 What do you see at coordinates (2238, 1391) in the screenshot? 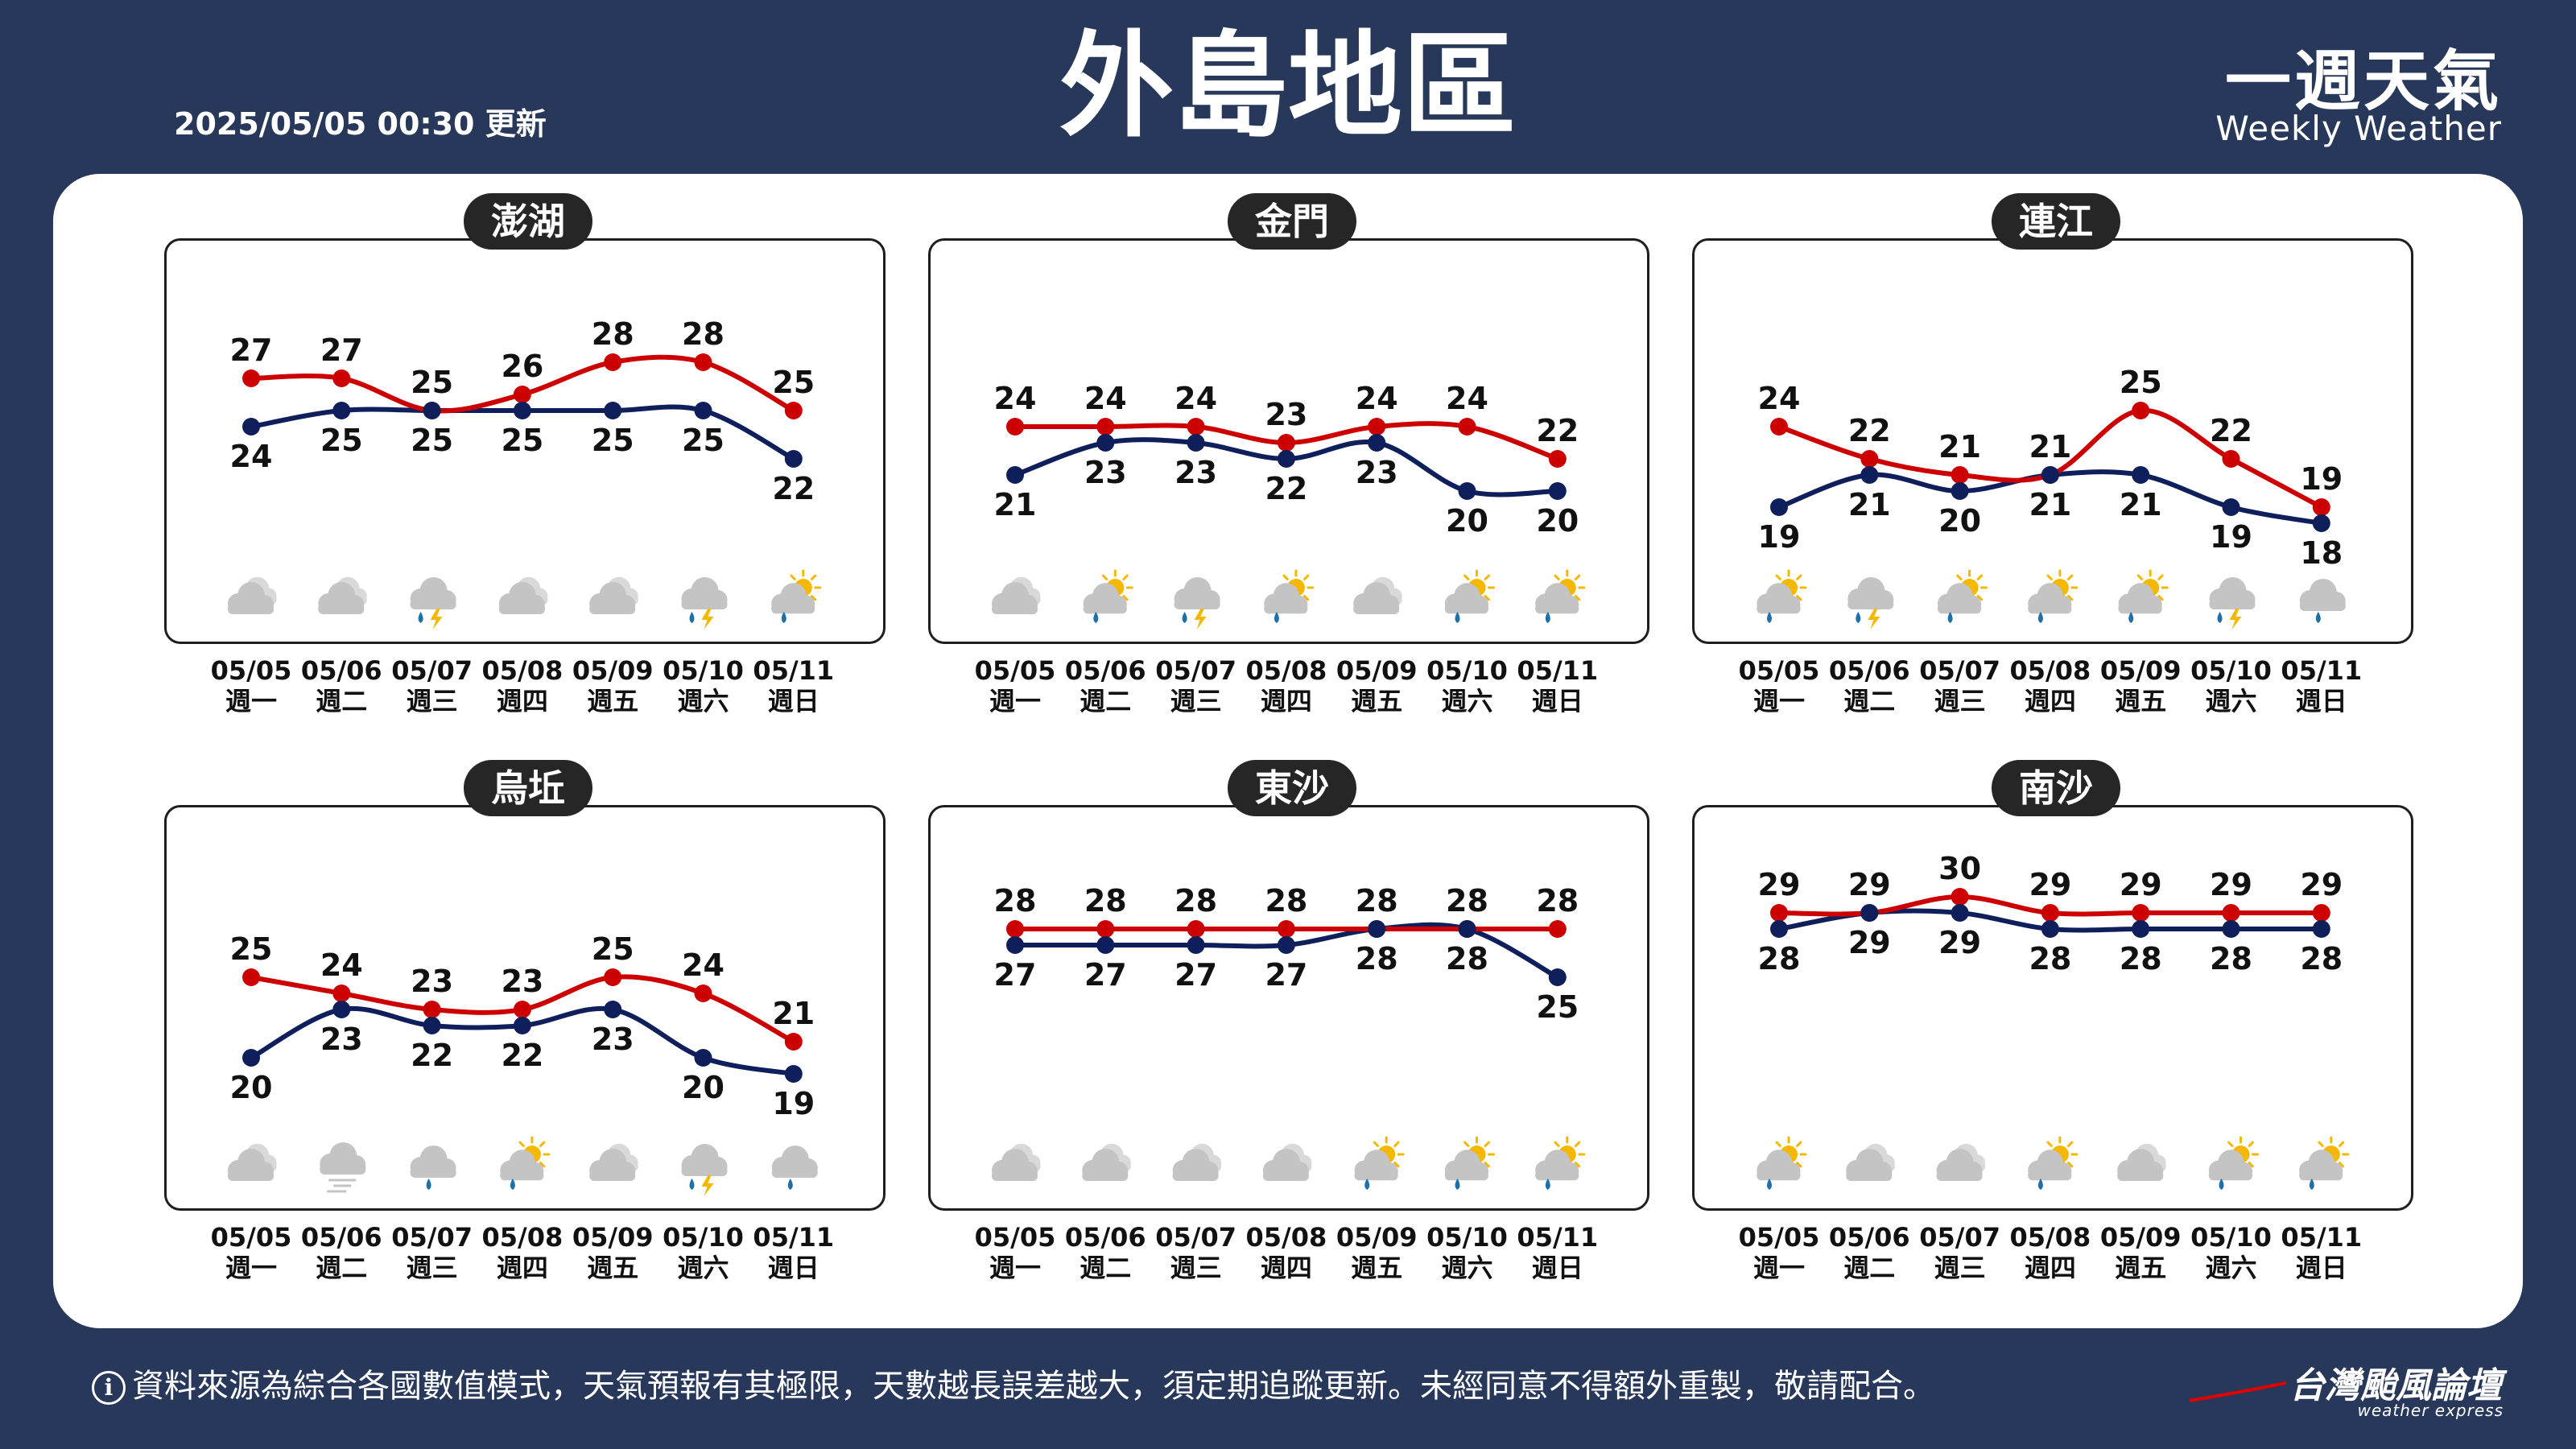
I see `brand-swoosh-icon` at bounding box center [2238, 1391].